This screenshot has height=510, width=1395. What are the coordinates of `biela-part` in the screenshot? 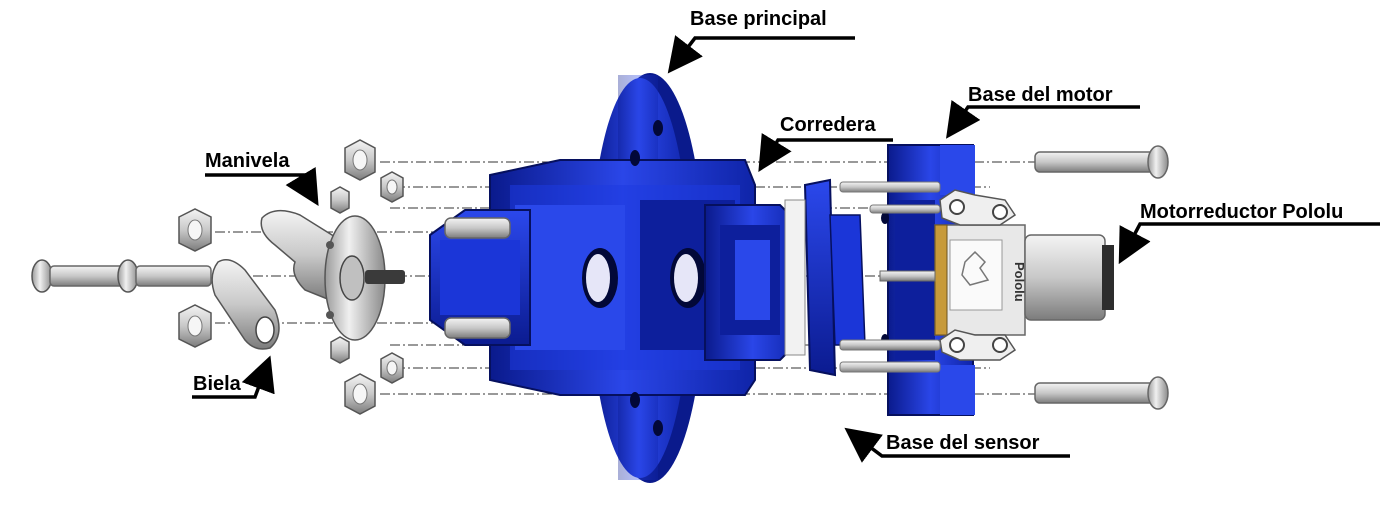 It's located at (245, 304).